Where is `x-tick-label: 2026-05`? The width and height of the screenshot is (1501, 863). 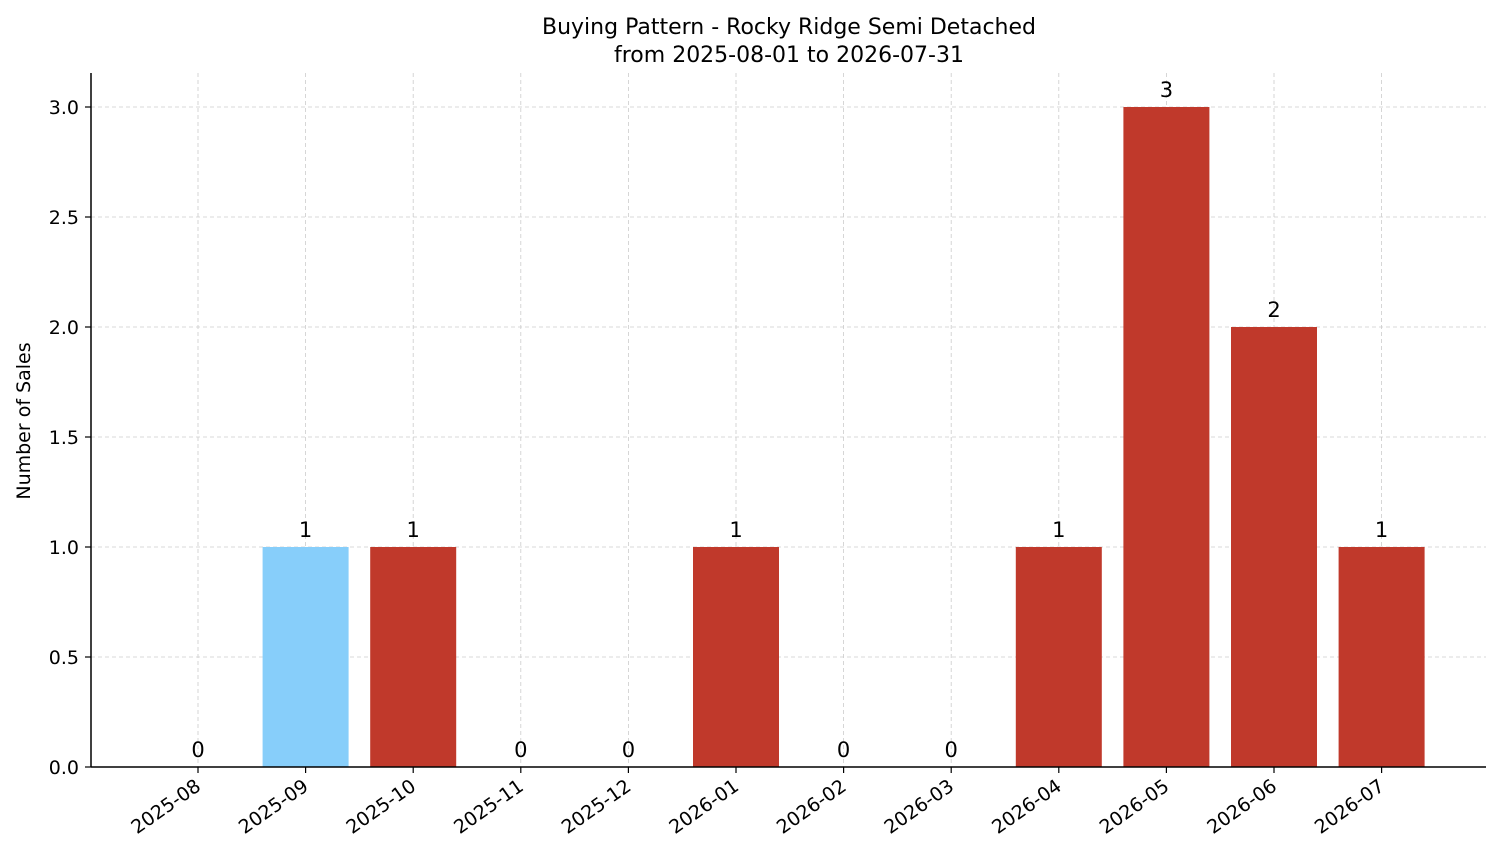
x-tick-label: 2026-05 is located at coordinates (1135, 807).